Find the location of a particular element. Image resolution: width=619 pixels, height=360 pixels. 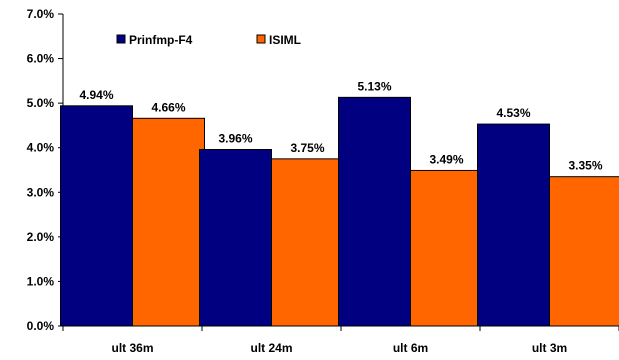

data-label: 5.13% is located at coordinates (374, 86).